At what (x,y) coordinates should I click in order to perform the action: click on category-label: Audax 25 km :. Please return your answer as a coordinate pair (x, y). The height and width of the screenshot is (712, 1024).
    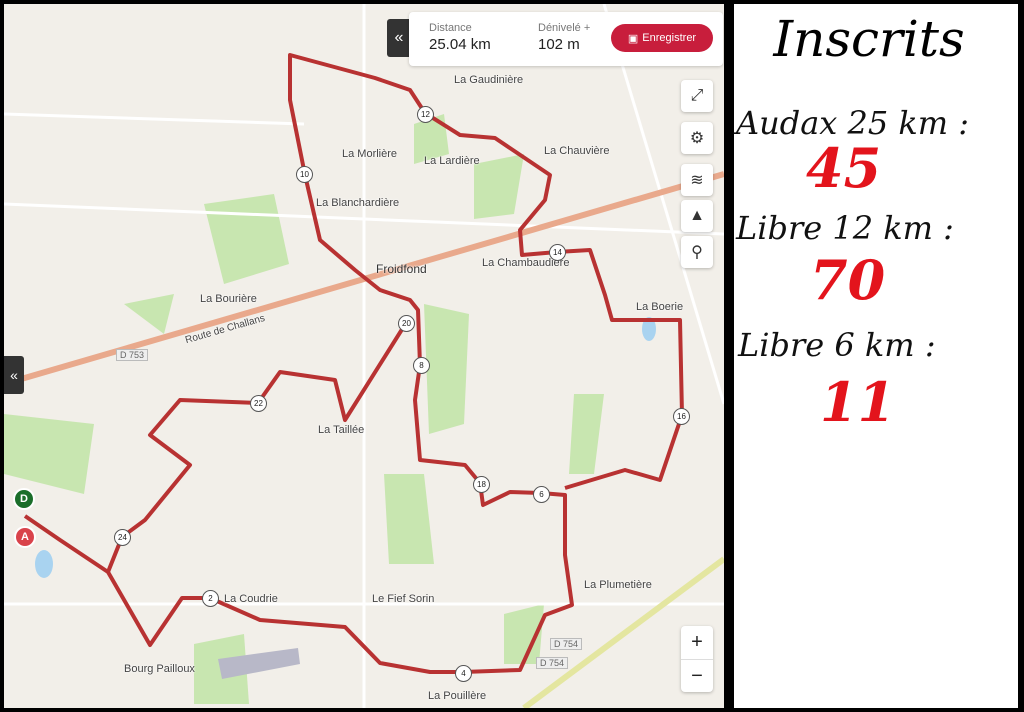
    Looking at the image, I should click on (853, 123).